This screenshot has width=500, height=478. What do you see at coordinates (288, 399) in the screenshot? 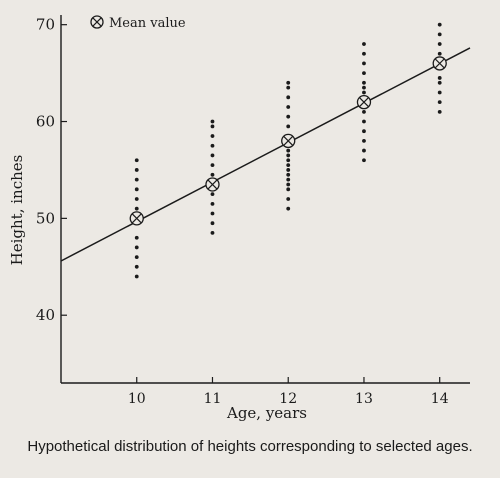
I see `x-tick-label: 12` at bounding box center [288, 399].